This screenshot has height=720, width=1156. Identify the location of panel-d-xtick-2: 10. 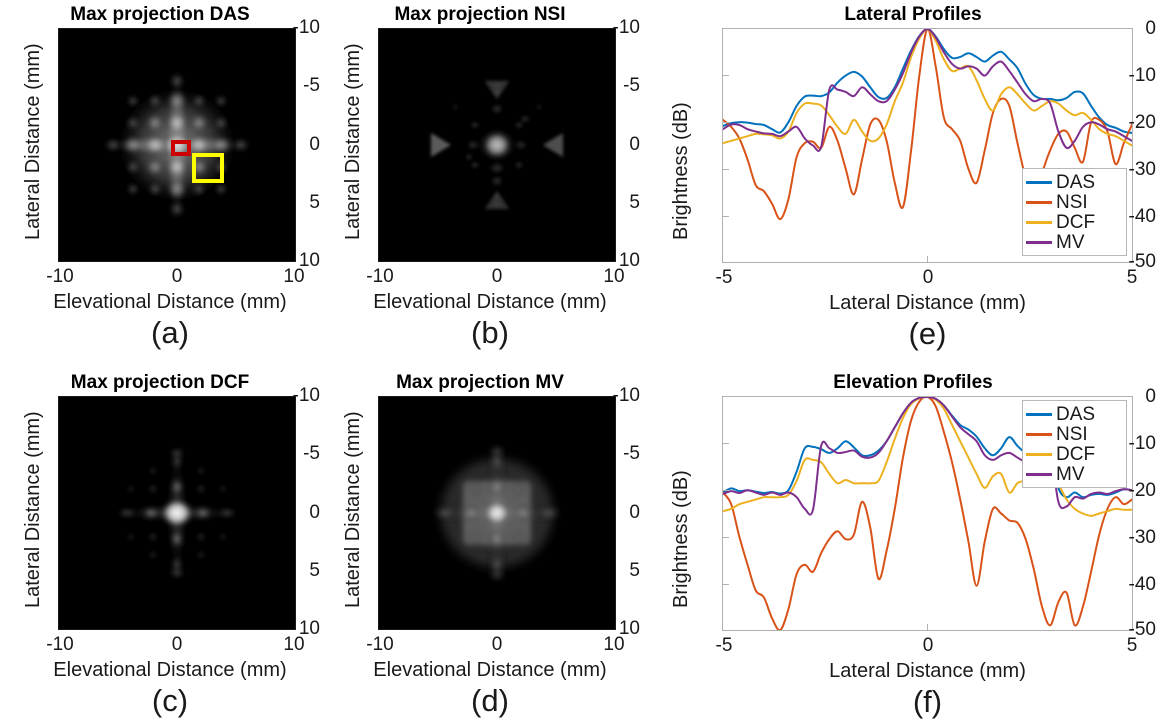
(614, 644).